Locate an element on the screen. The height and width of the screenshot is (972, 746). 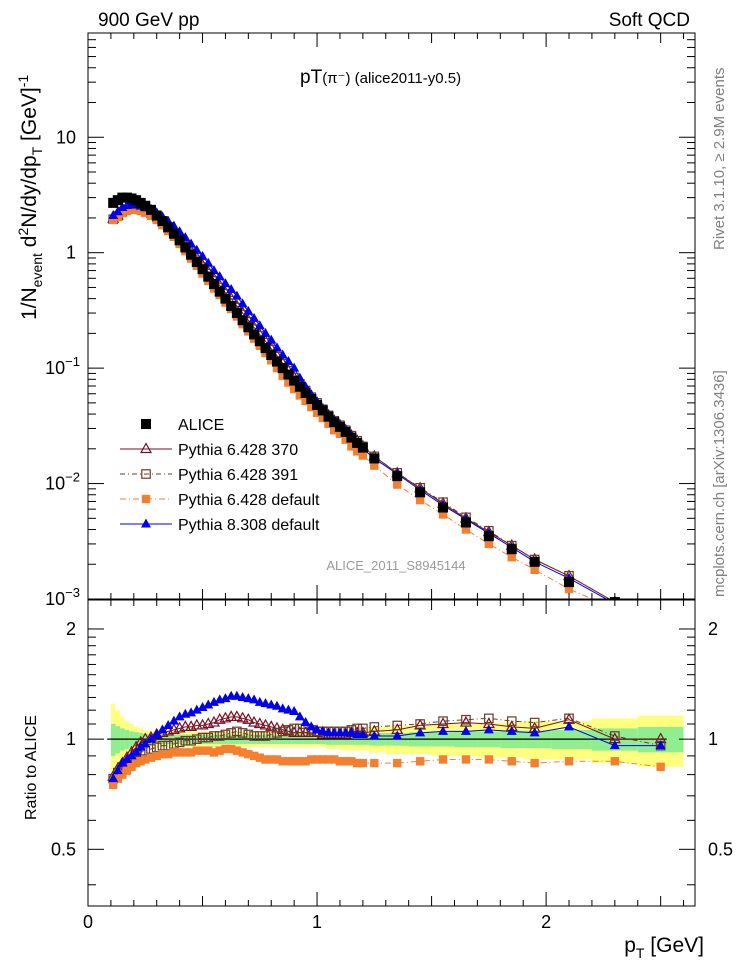
y-tick-label: 1 is located at coordinates (71, 253).